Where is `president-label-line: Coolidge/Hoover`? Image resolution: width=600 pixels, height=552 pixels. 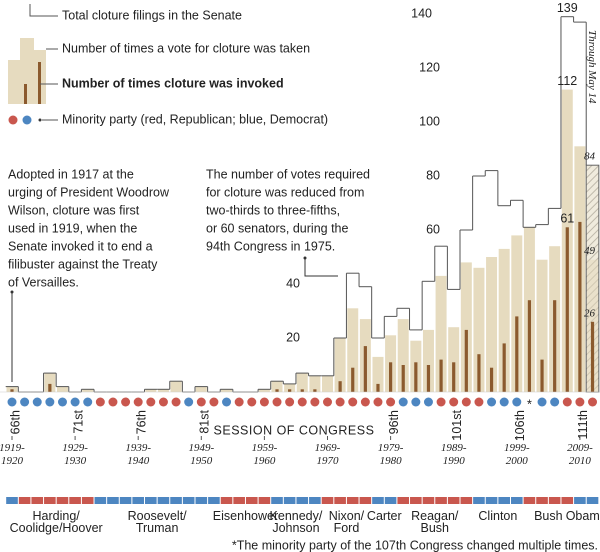
president-label-line: Coolidge/Hoover is located at coordinates (56, 528).